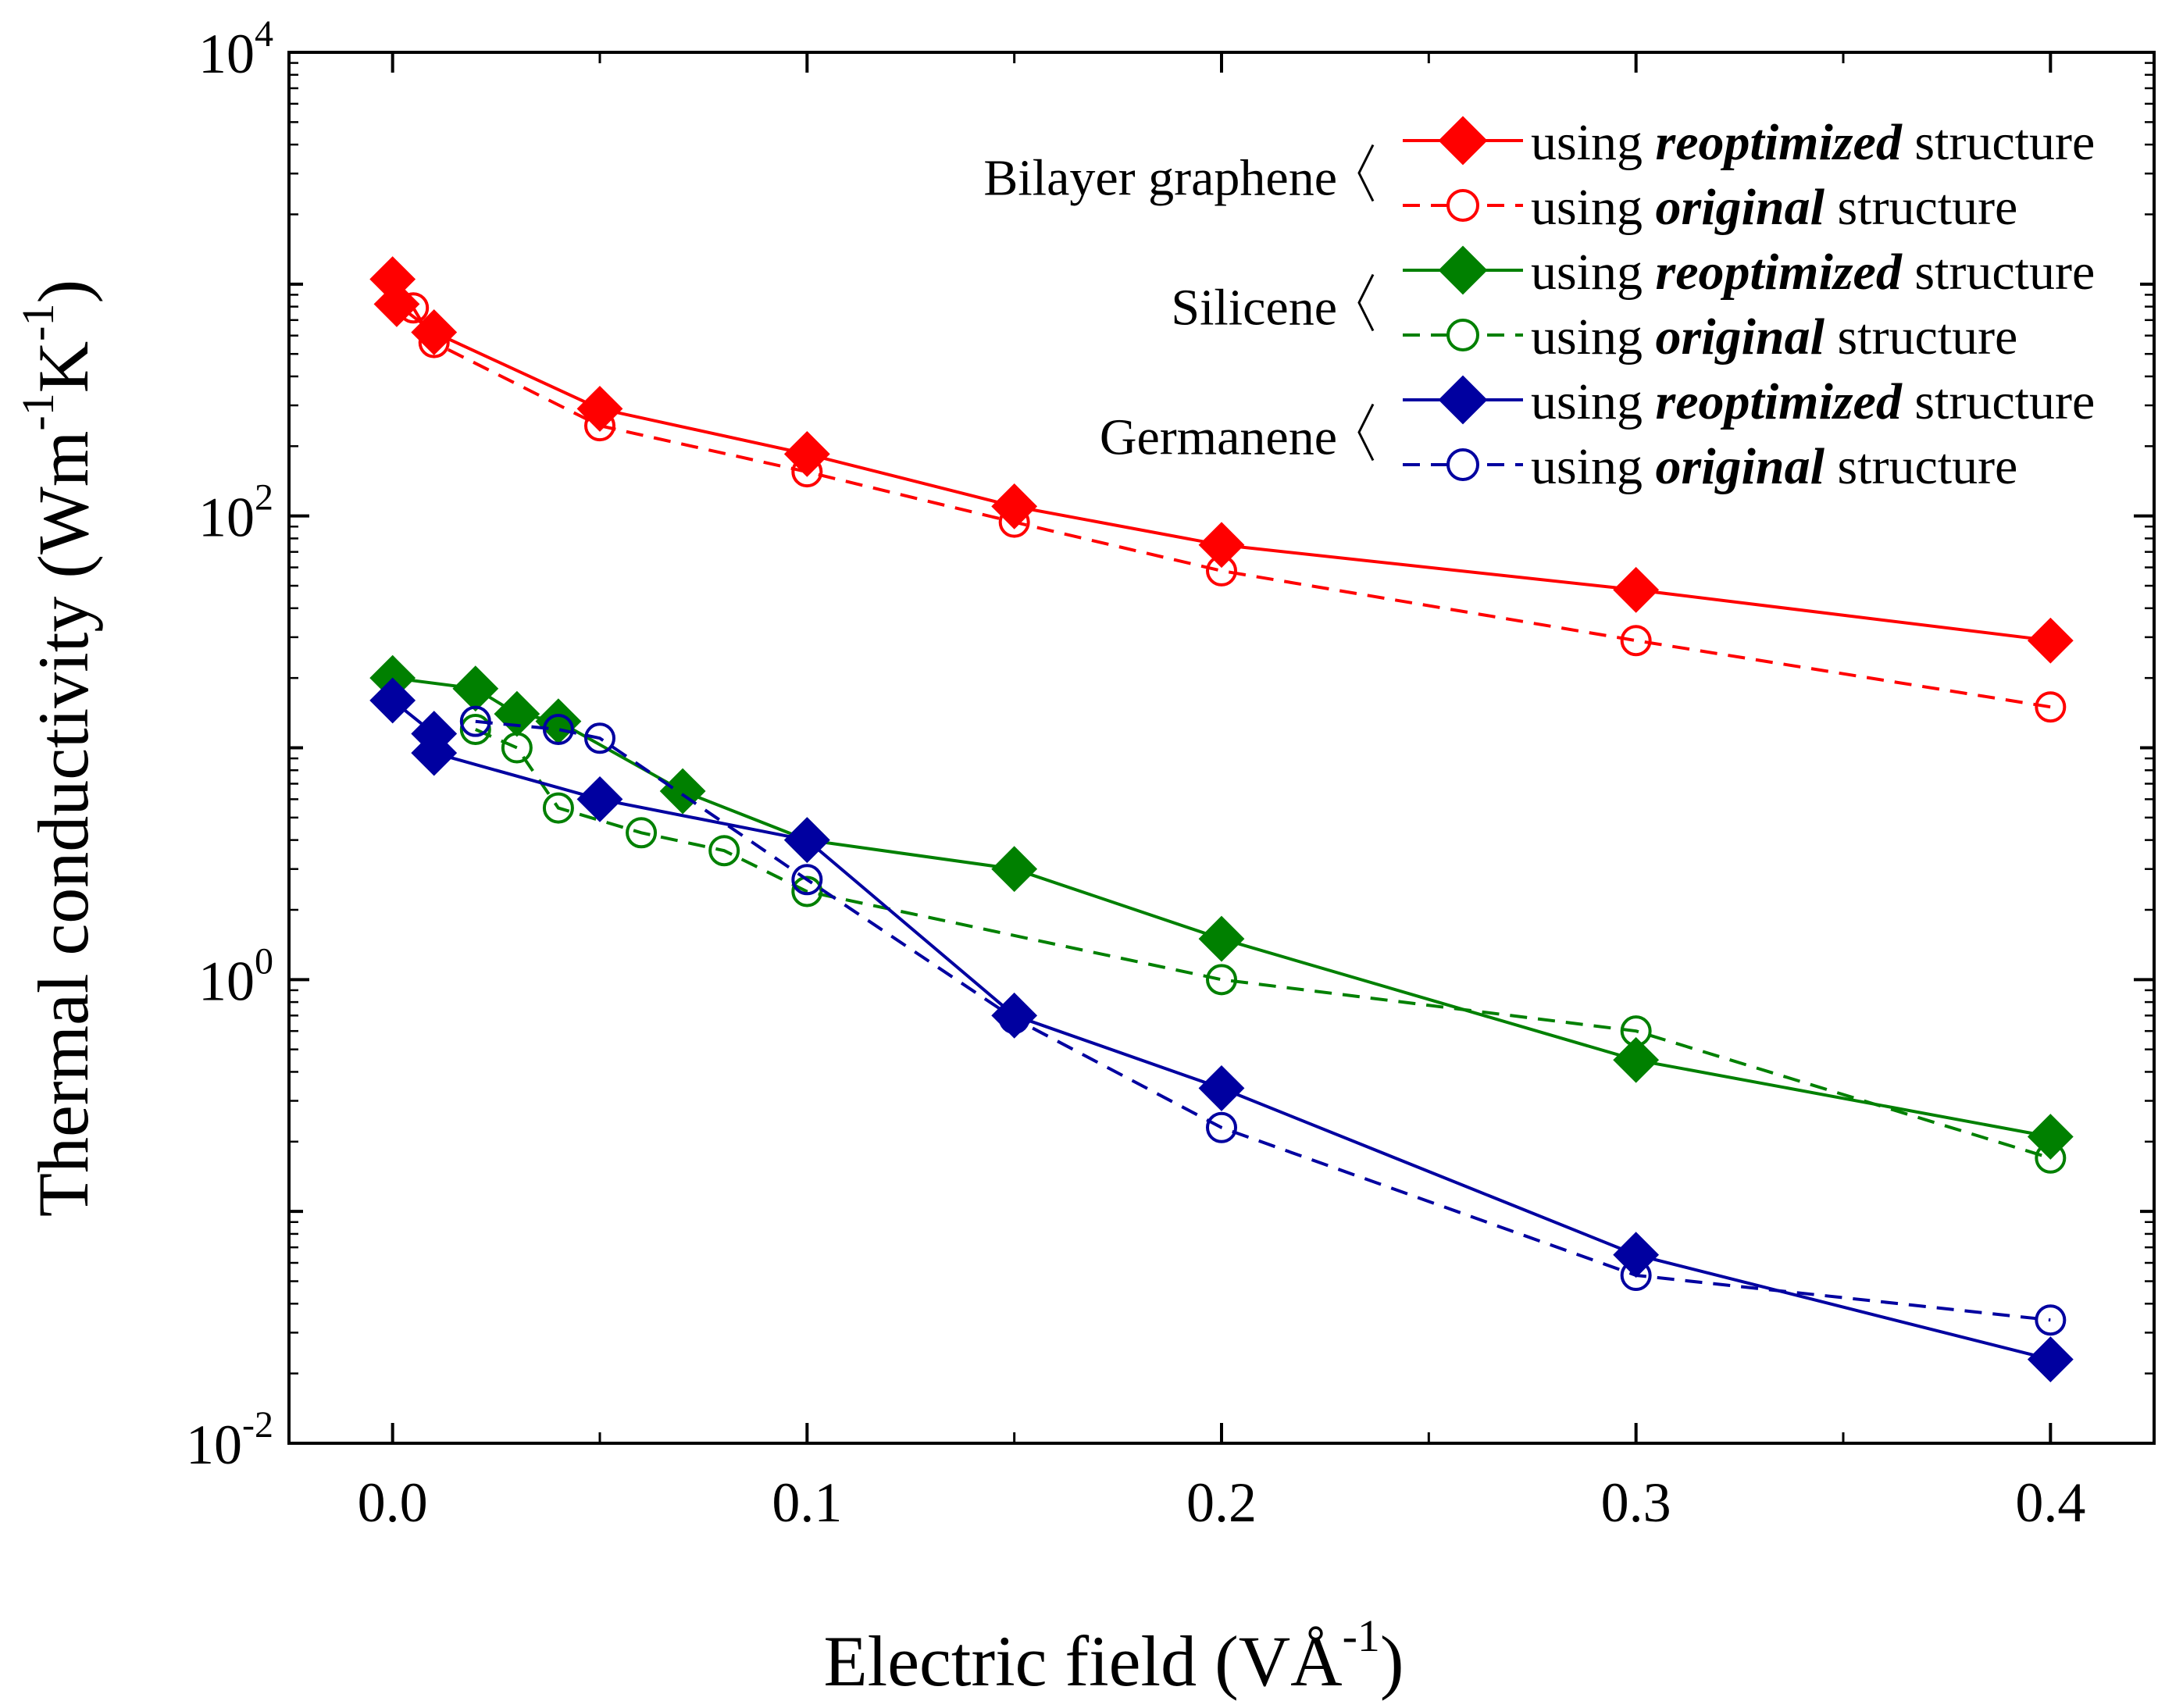 The width and height of the screenshot is (2158, 1708). Describe the element at coordinates (264, 961) in the screenshot. I see `y-tick-label-exp: 0` at that location.